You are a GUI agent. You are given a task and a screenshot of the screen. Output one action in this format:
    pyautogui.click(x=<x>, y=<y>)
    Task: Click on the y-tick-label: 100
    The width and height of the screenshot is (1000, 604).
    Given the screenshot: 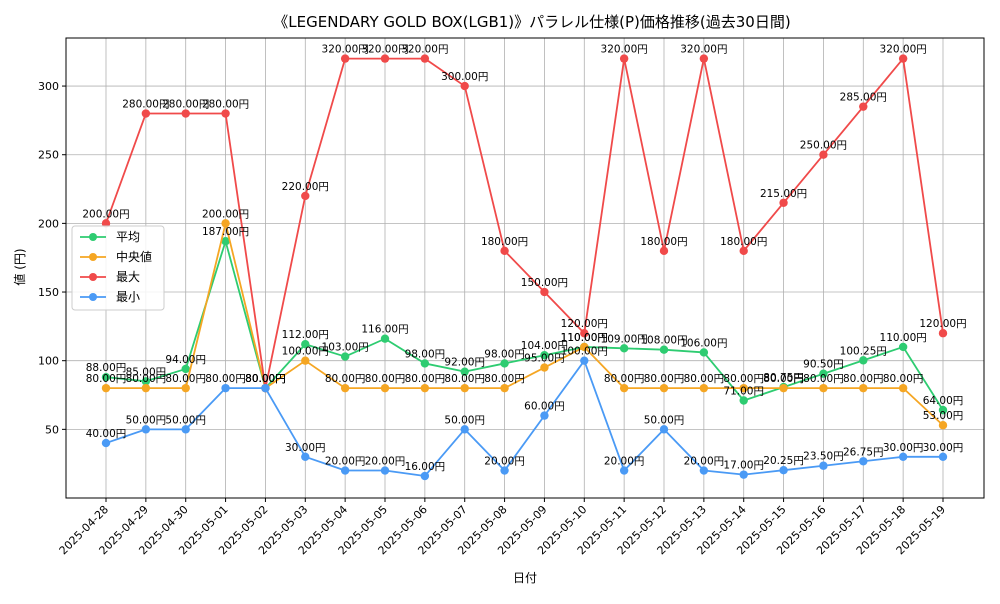 What is the action you would take?
    pyautogui.click(x=48, y=361)
    